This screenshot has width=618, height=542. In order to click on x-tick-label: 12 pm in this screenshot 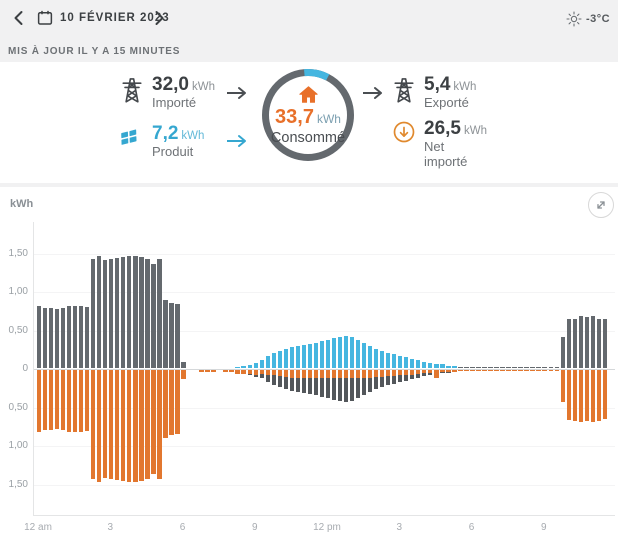, I will do `click(327, 527)`.